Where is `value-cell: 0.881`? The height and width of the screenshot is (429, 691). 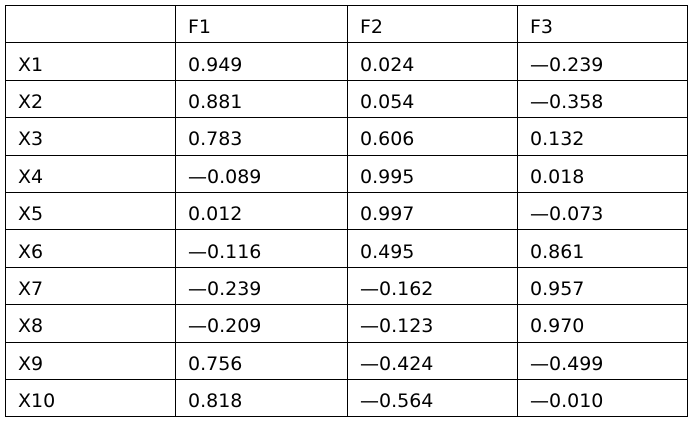
value-cell: 0.881 is located at coordinates (261, 99).